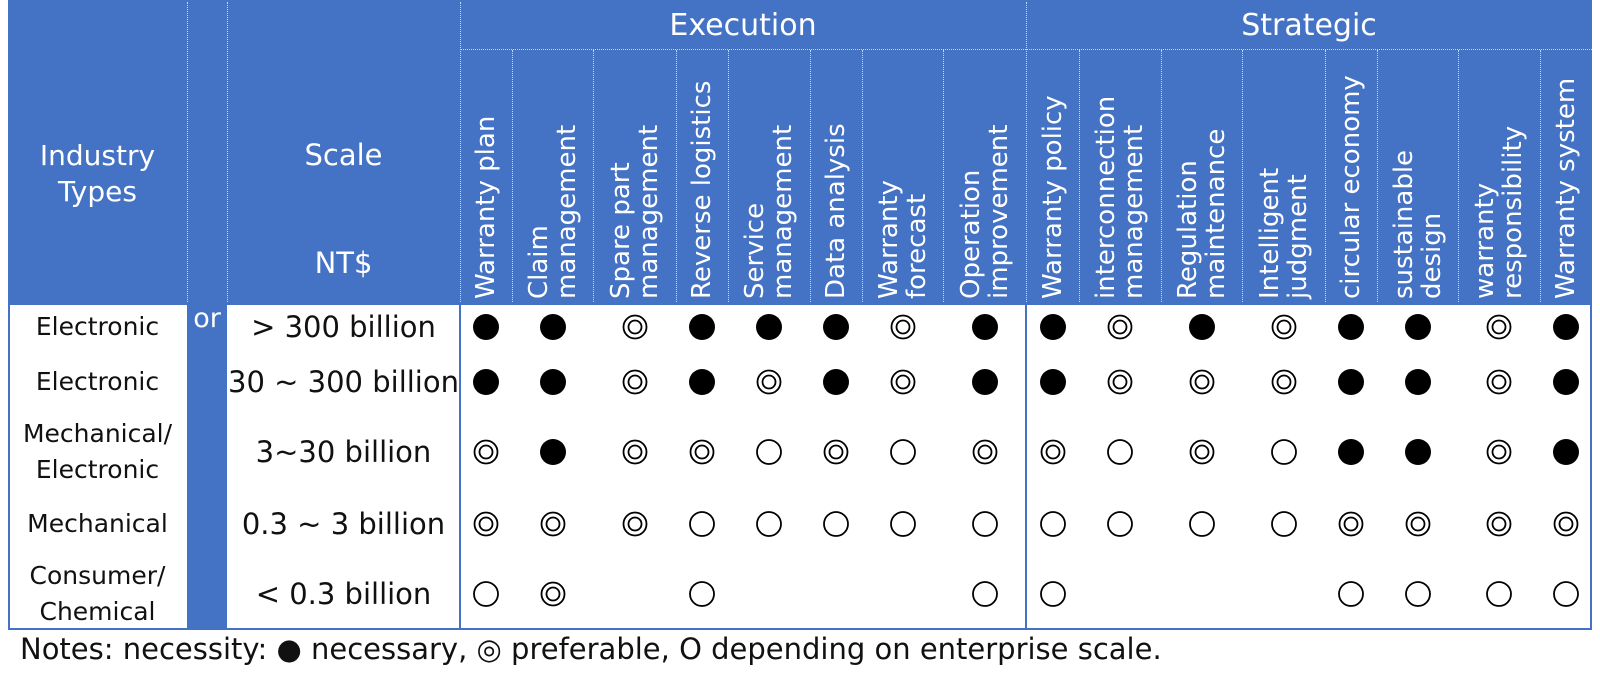  What do you see at coordinates (702, 189) in the screenshot?
I see `column-header-line: Reverse logistics` at bounding box center [702, 189].